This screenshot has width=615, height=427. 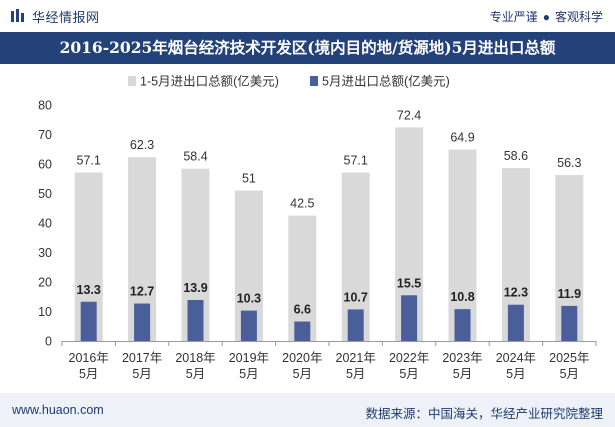 I want to click on brand: 华经情报网, so click(x=55, y=16).